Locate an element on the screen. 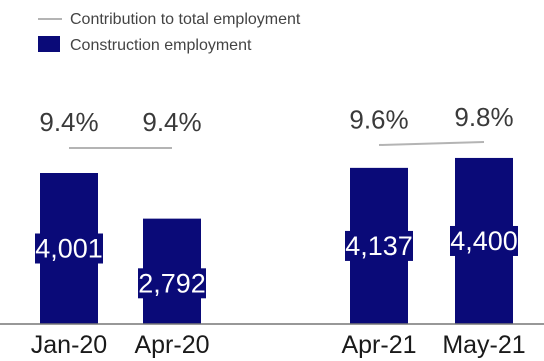 This screenshot has width=544, height=361. category-label-apr-21: Apr-21 is located at coordinates (378, 345).